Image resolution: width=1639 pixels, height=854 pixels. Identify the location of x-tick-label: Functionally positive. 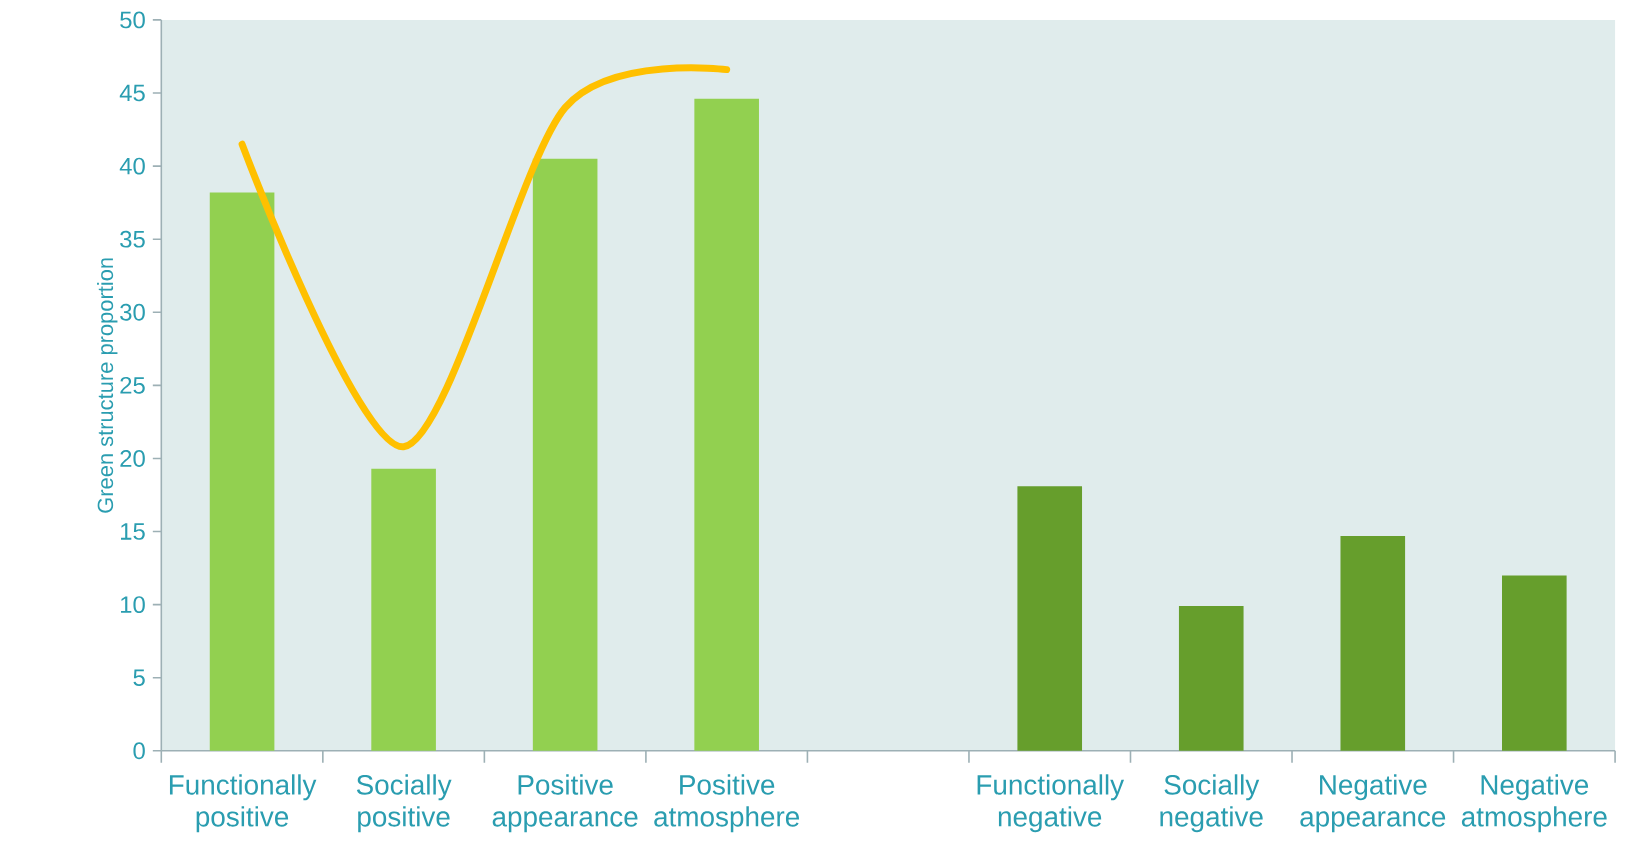
(243, 803).